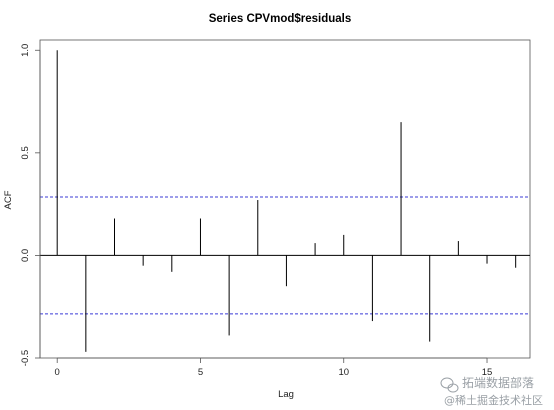 The width and height of the screenshot is (554, 410). Describe the element at coordinates (286, 394) in the screenshot. I see `x-axis-label: Lag` at that location.